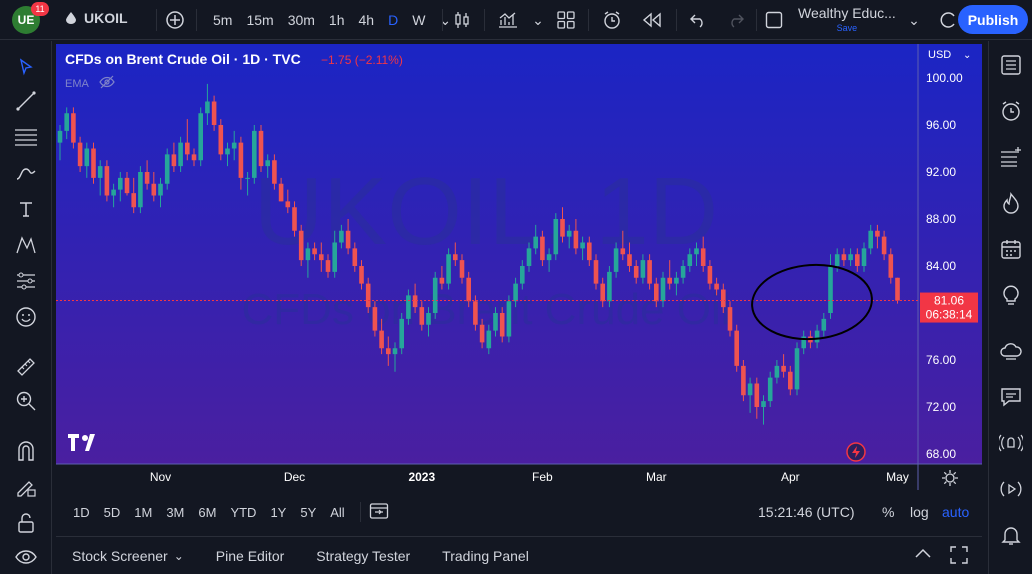 The width and height of the screenshot is (1032, 574). I want to click on hand-drawn-circle, so click(812, 302).